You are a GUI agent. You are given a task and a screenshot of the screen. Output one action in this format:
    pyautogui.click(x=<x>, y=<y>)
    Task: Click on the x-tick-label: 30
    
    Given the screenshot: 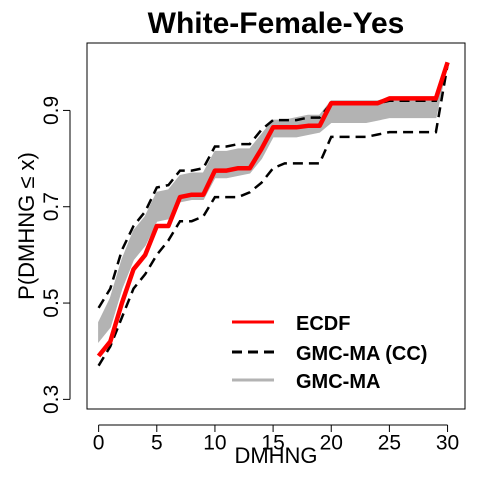 What is the action you would take?
    pyautogui.click(x=447, y=442)
    